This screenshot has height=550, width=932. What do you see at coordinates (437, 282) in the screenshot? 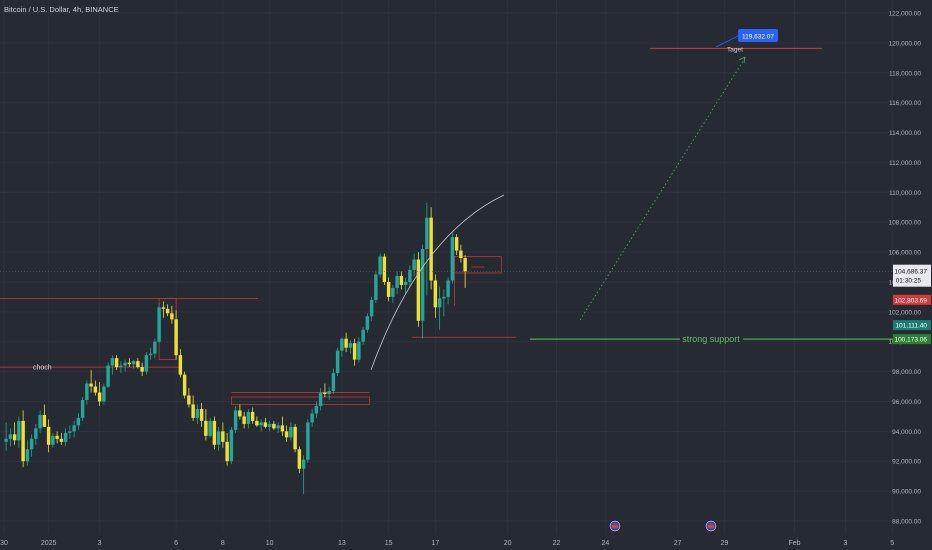
I see `curve-arc` at bounding box center [437, 282].